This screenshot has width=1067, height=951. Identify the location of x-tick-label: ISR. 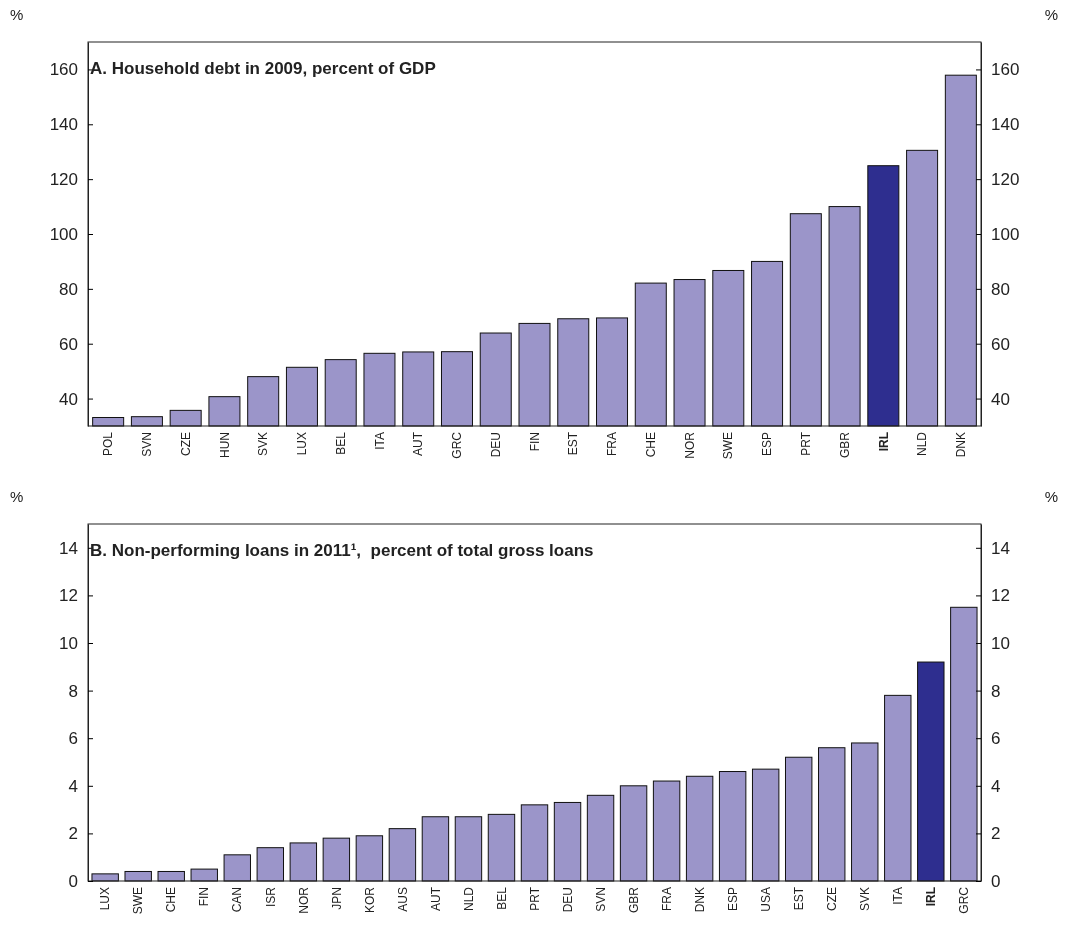
(270, 897).